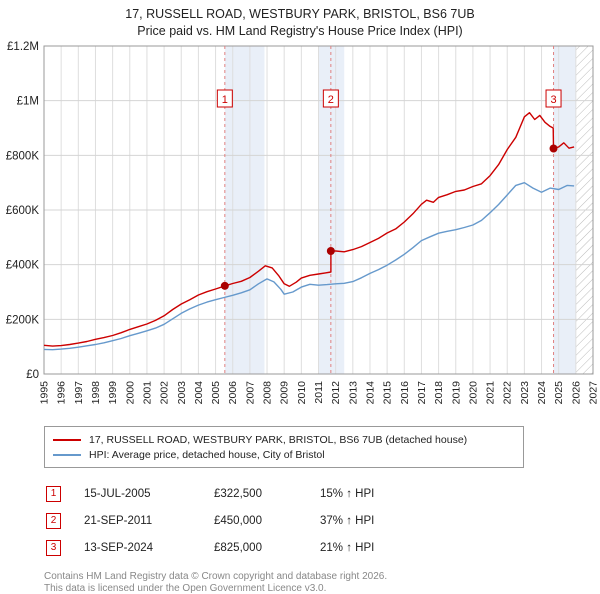 This screenshot has width=600, height=594. What do you see at coordinates (439, 393) in the screenshot?
I see `svg-text: 2018` at bounding box center [439, 393].